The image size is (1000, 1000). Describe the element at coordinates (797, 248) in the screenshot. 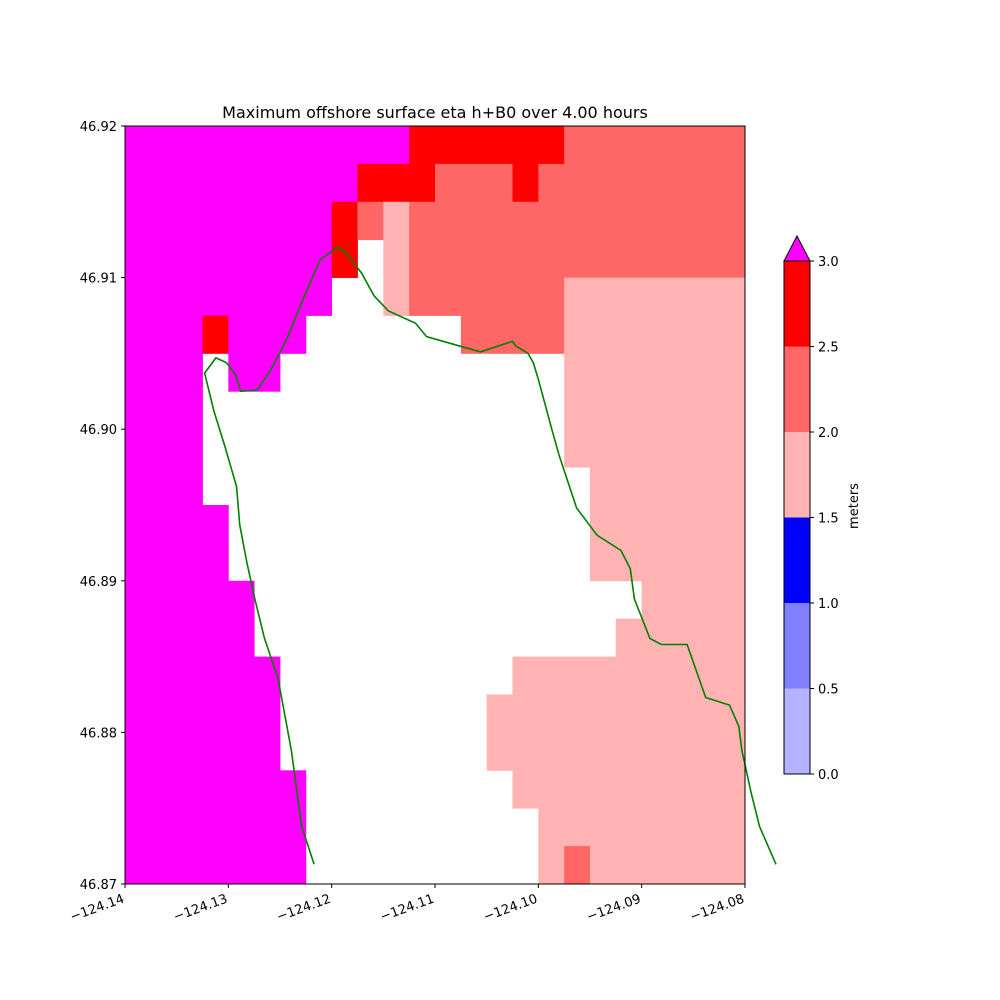

I see `colorbar-extend-arrow` at that location.